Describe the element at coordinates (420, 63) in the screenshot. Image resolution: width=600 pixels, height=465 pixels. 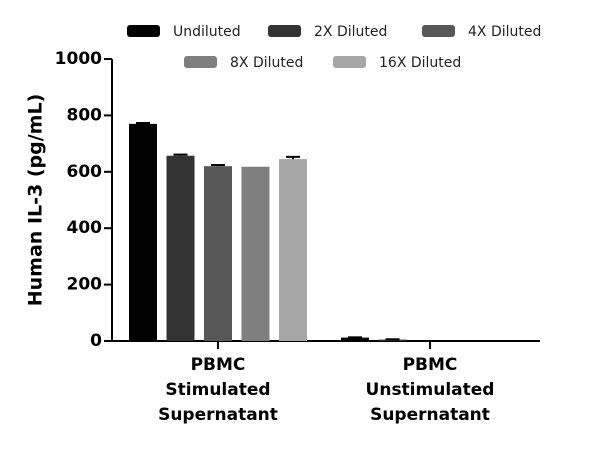
I see `legend-label: 16X Diluted` at that location.